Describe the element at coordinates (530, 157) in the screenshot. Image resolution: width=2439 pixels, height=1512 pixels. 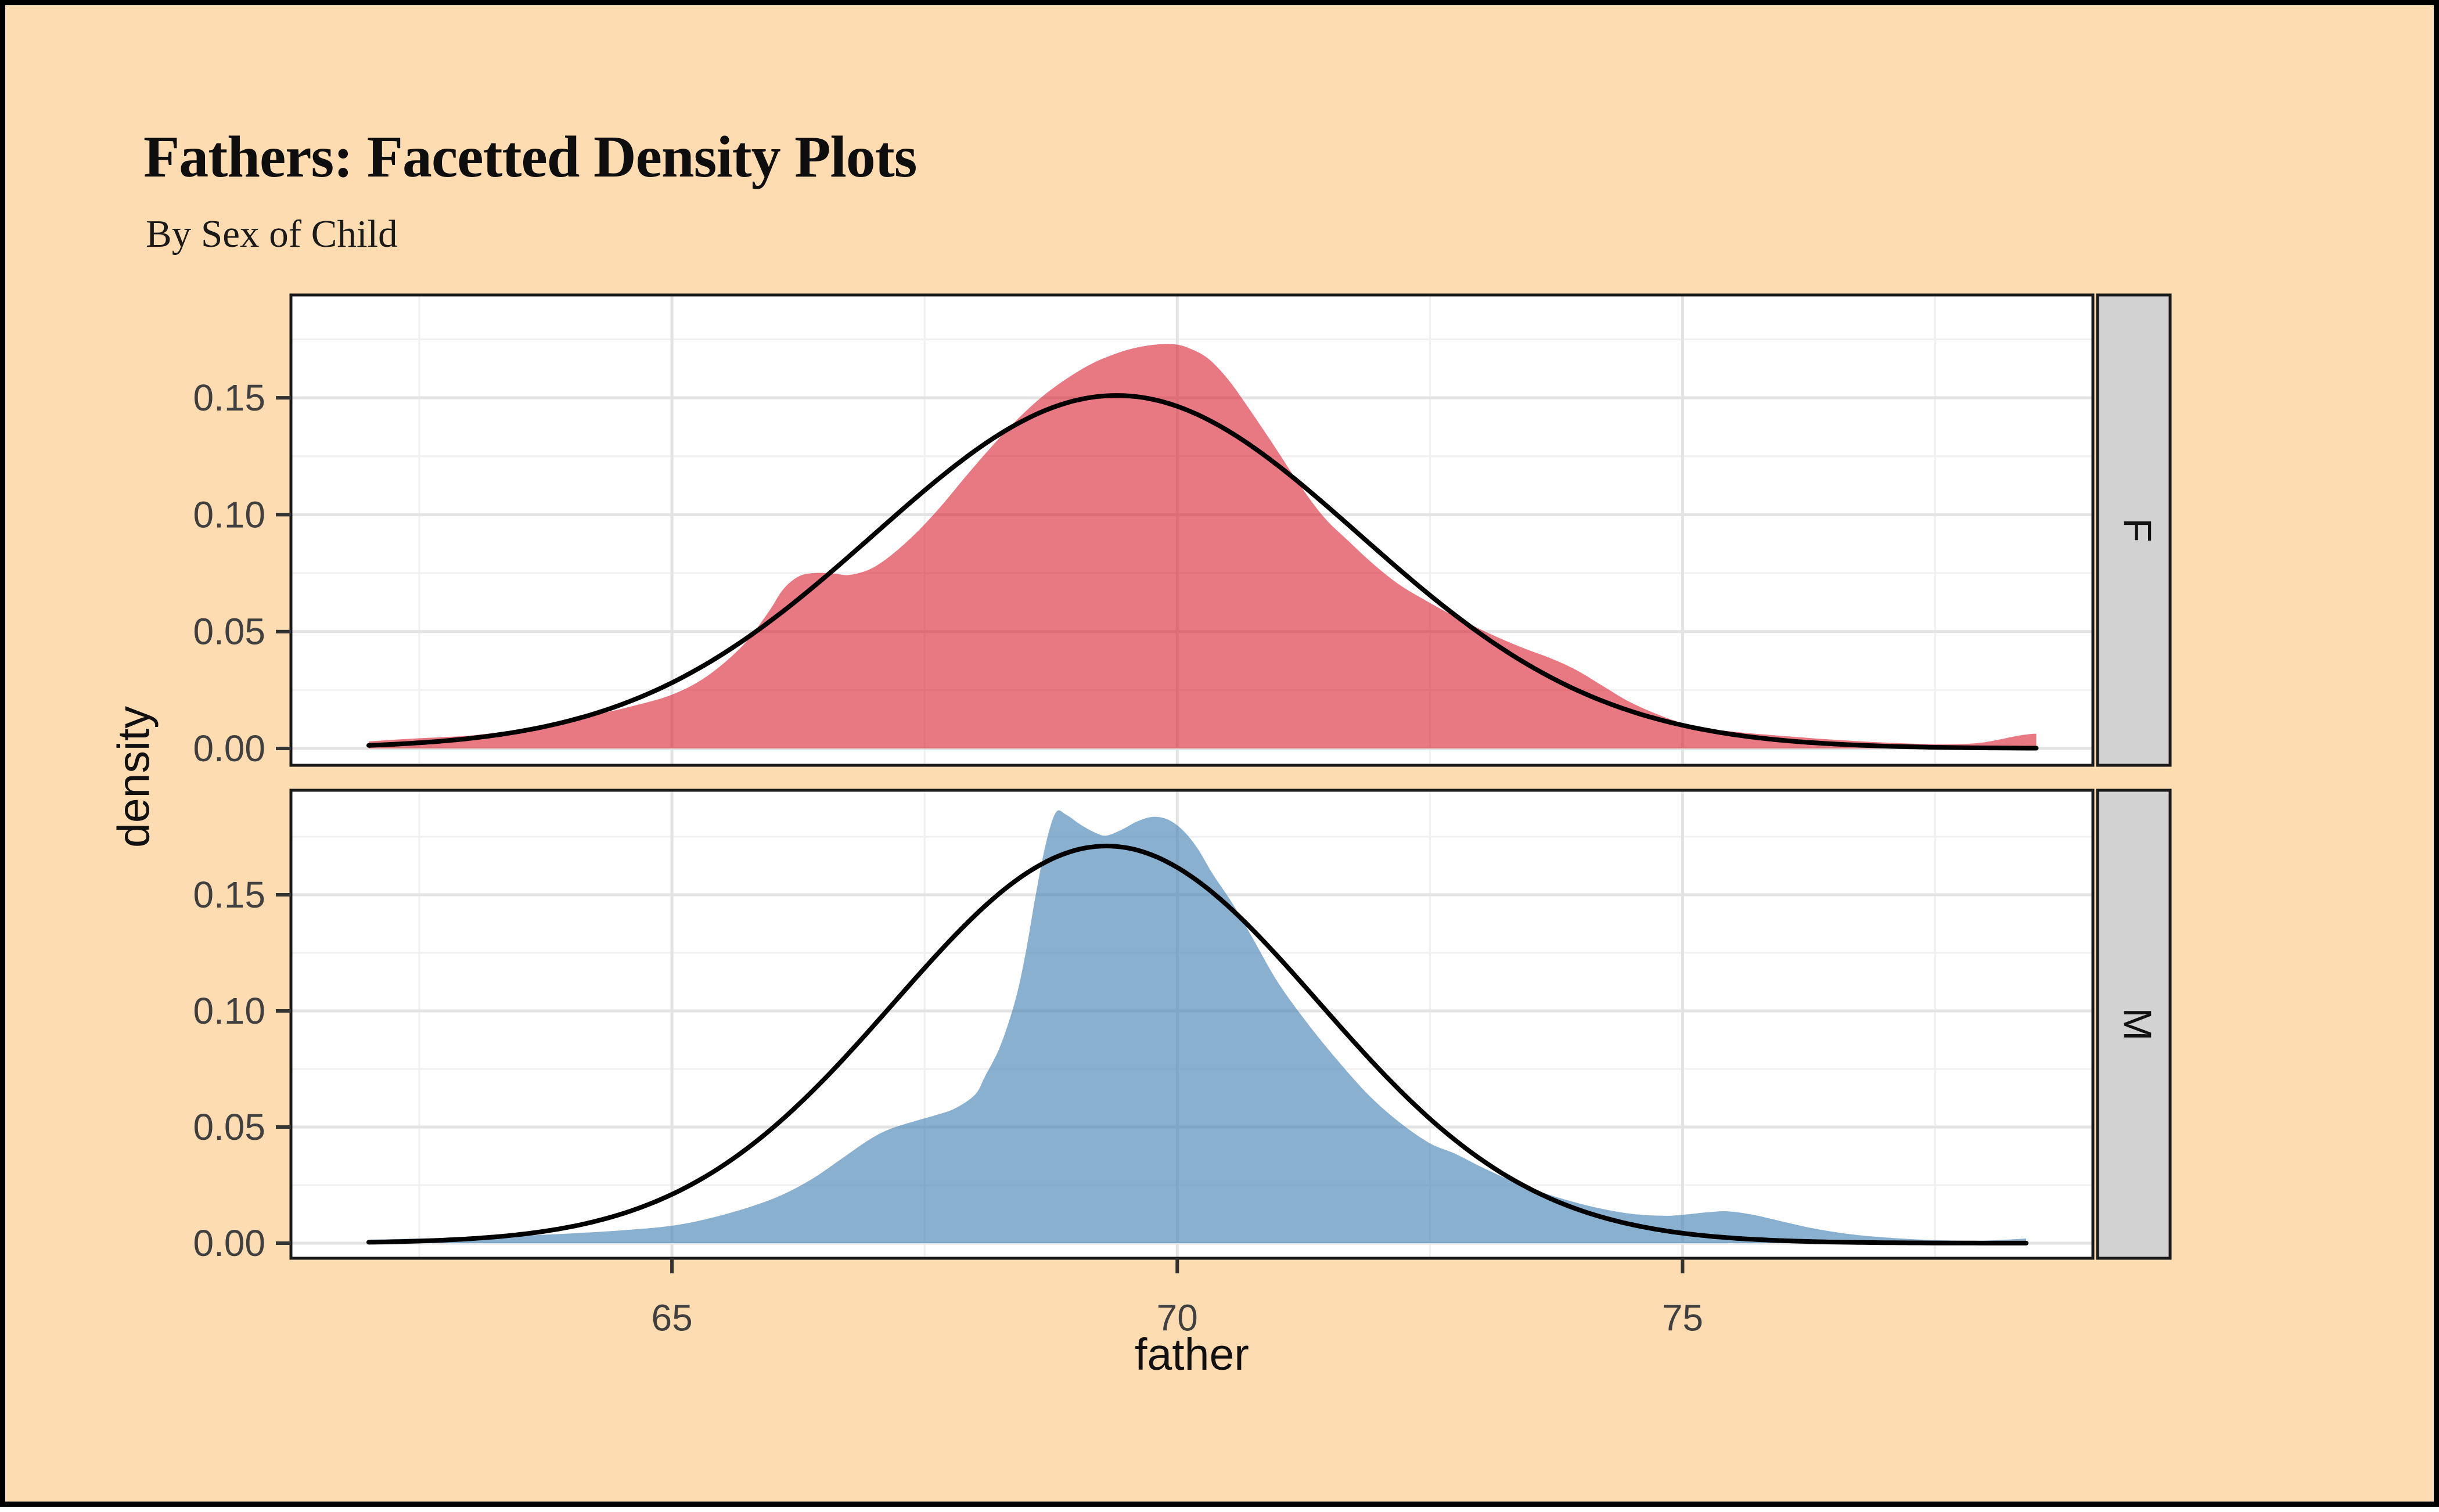
I see `chart-title: Fathers: Facetted Density Plots` at that location.